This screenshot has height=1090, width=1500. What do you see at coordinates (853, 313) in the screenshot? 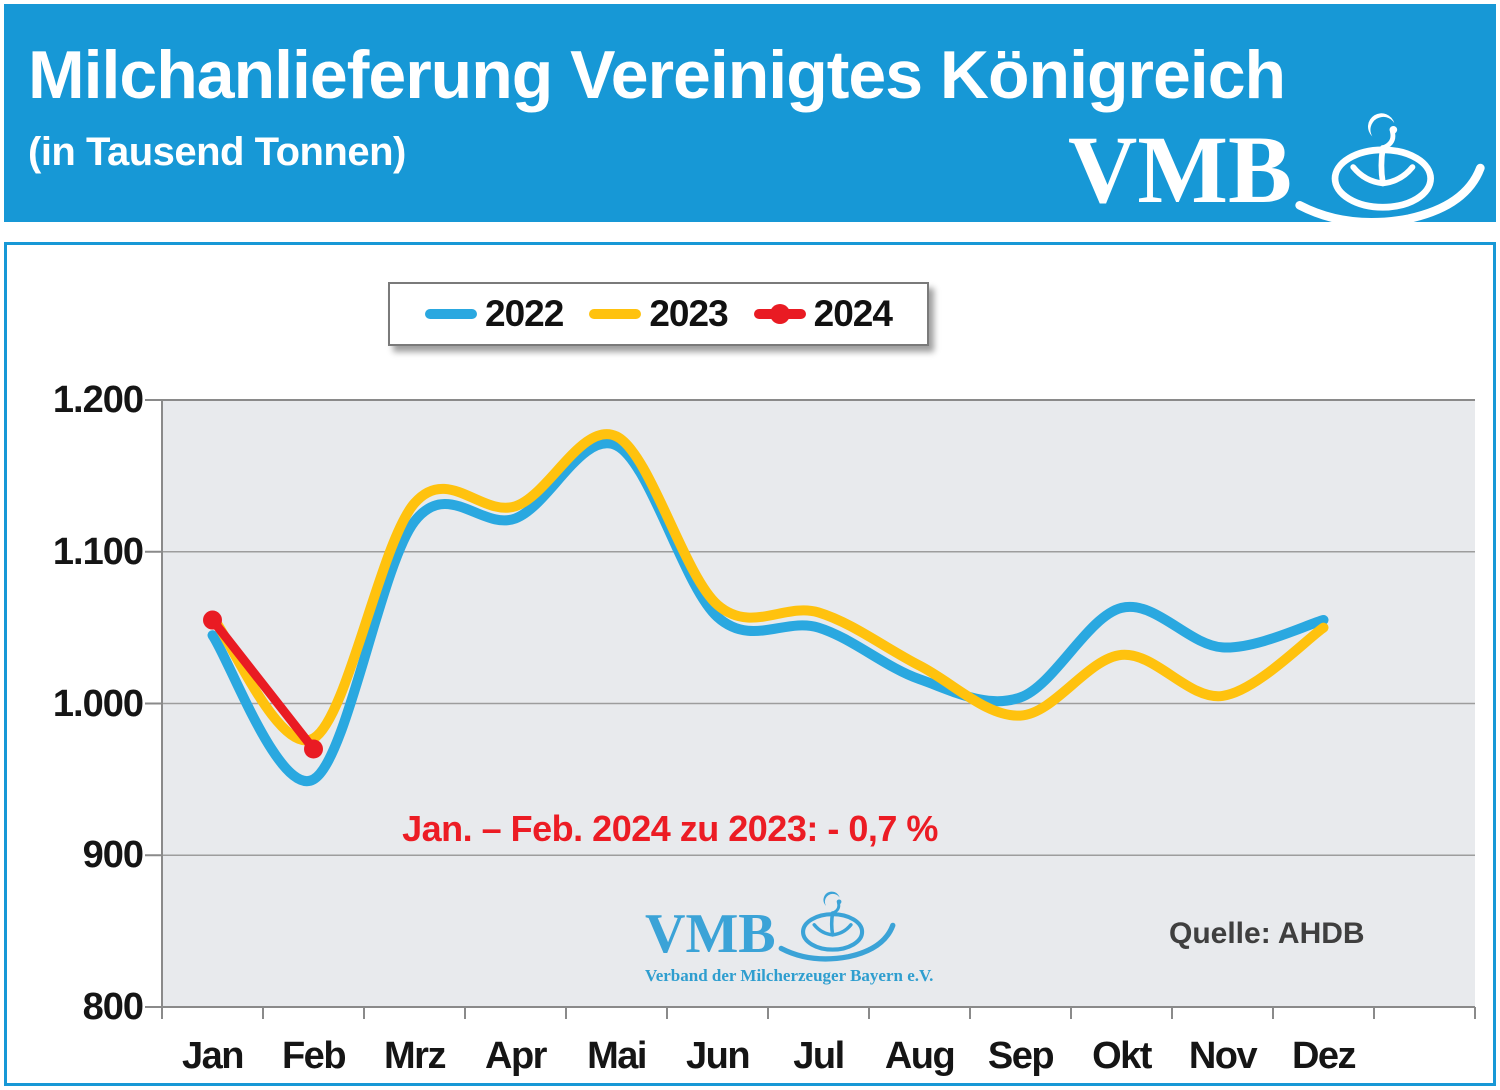
I see `legend-label: 2024` at bounding box center [853, 313].